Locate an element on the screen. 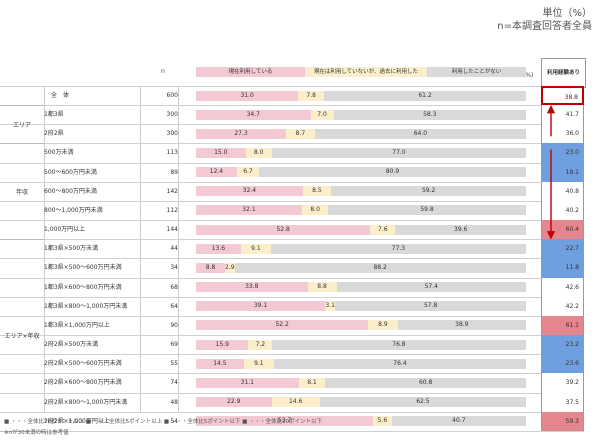 This screenshot has width=600, height=444. bar-segment: 52.8 is located at coordinates (283, 229).